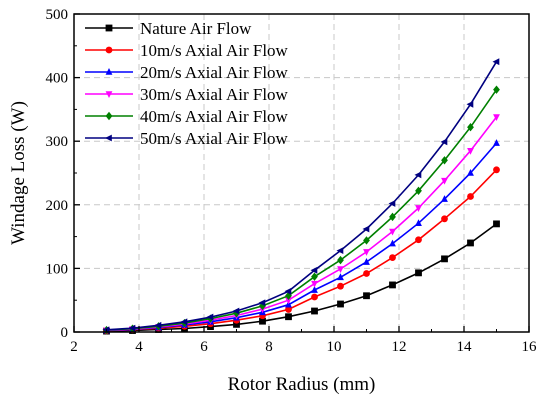  I want to click on y-tick-label: 0, so click(65, 333).